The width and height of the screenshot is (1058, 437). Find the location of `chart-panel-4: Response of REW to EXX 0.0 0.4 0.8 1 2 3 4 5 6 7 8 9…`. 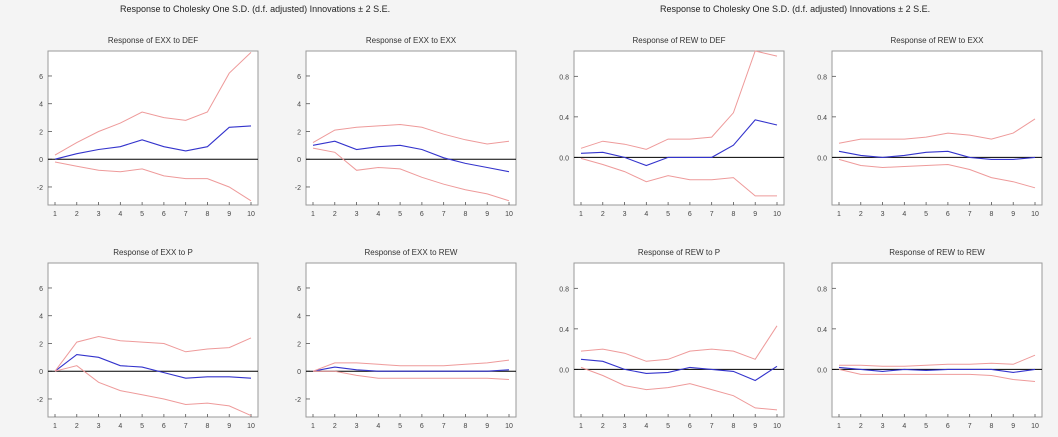

chart-panel-4: Response of REW to EXX 0.0 0.4 0.8 1 2 3 4 5 6 7 8 9… is located at coordinates (930, 127).